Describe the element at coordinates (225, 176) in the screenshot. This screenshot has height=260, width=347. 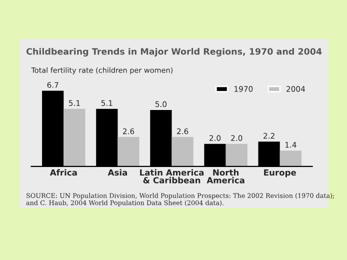
I see `x-tick-label: North America` at that location.